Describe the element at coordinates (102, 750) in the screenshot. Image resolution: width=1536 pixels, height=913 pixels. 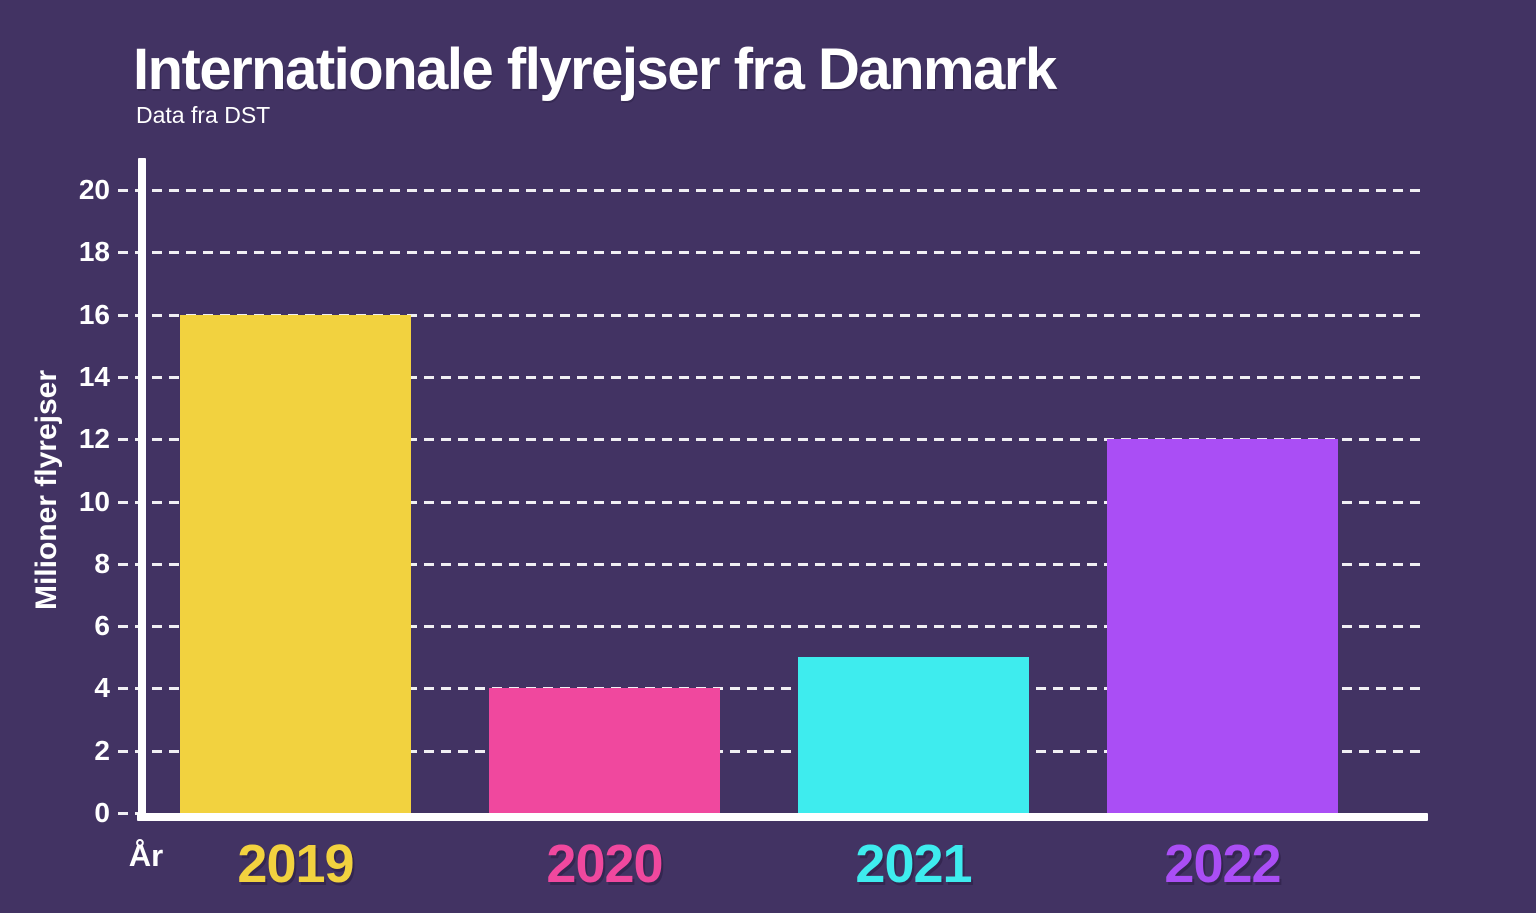
I see `y-tick-label-2: 2` at that location.